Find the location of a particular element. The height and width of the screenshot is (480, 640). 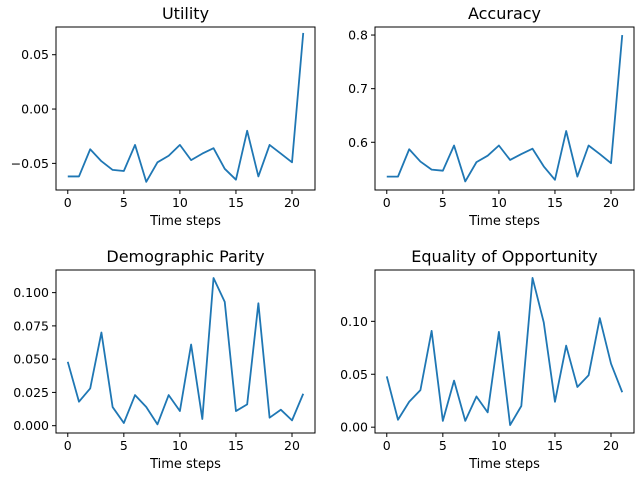

accuracy-y-tick-label: 0.8 is located at coordinates (358, 35).